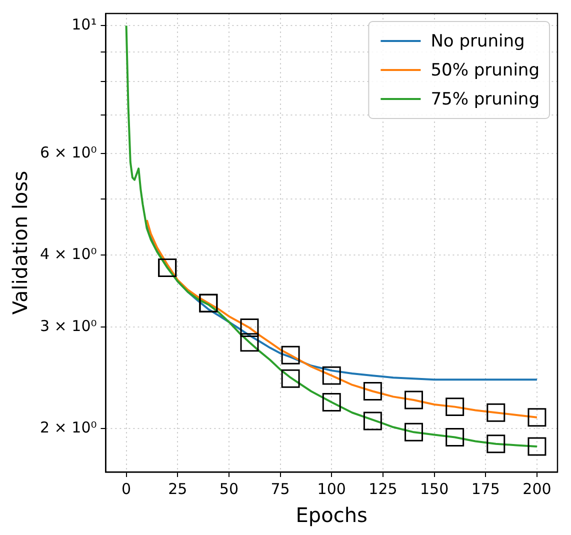  Describe the element at coordinates (127, 489) in the screenshot. I see `x-tick-label: 0` at that location.